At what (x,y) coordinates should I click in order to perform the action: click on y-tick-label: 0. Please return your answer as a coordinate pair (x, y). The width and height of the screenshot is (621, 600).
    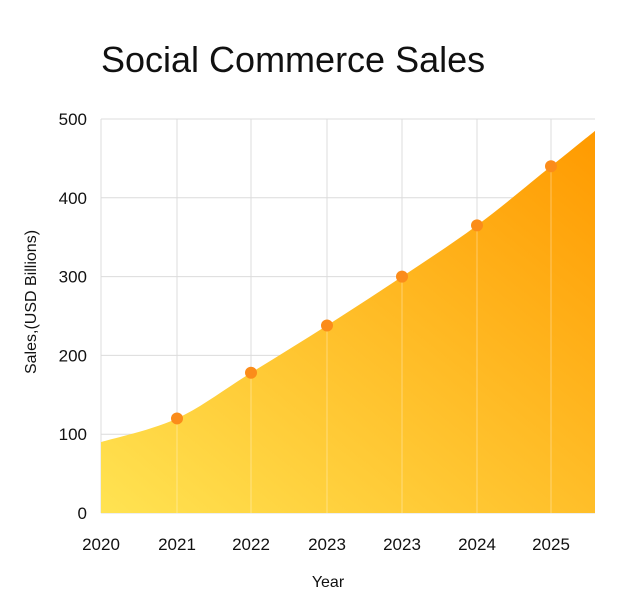
    Looking at the image, I should click on (82, 513).